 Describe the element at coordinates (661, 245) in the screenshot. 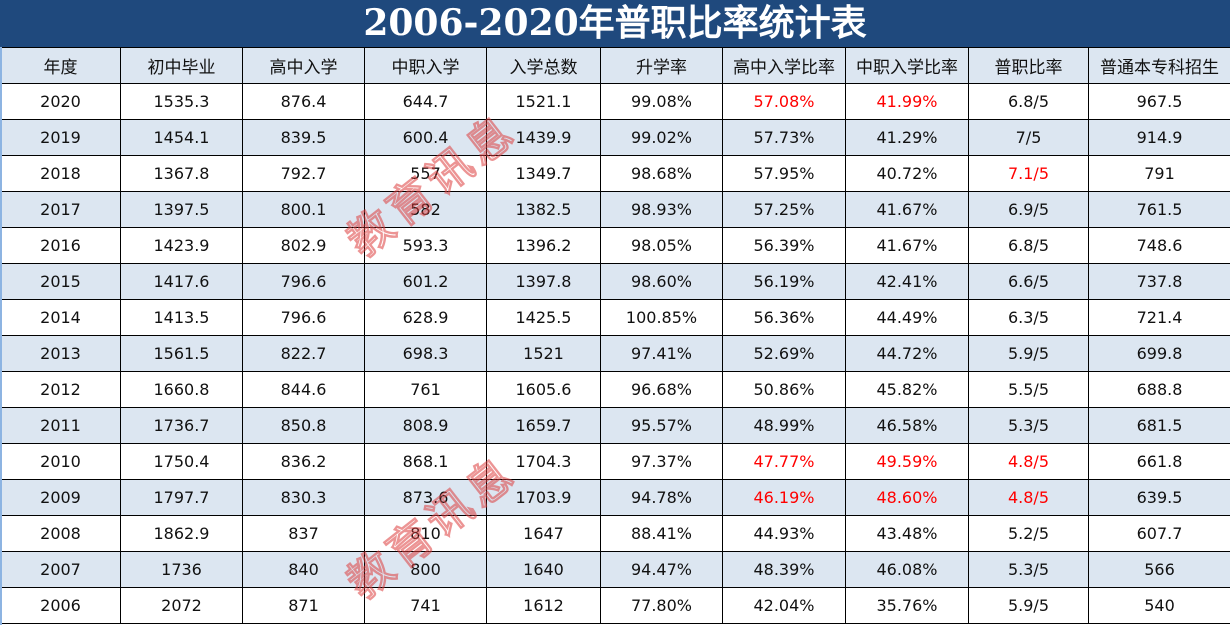

I see `data-cell: 98.05%` at that location.